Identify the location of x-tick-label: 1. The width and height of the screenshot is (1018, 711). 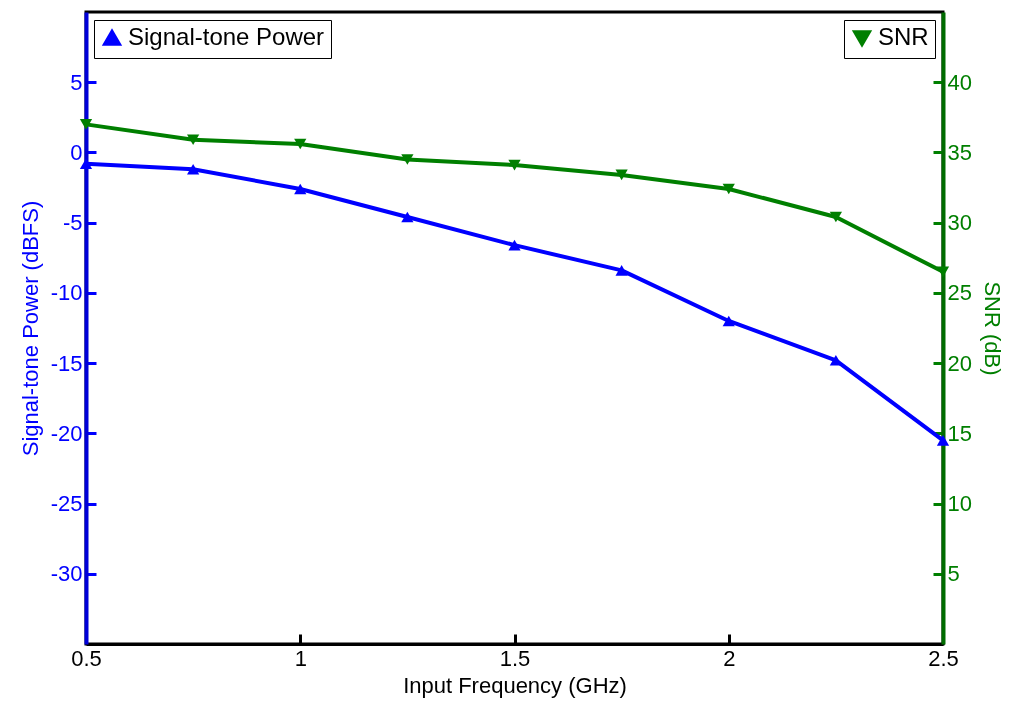
(300, 658).